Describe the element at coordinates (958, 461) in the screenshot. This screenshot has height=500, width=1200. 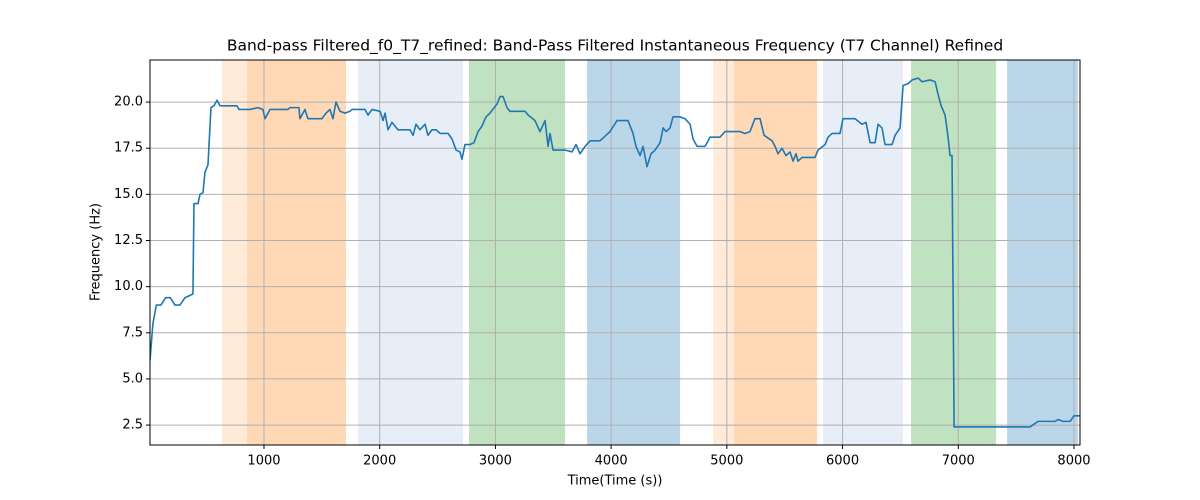
I see `x-tick-label: 7000` at that location.